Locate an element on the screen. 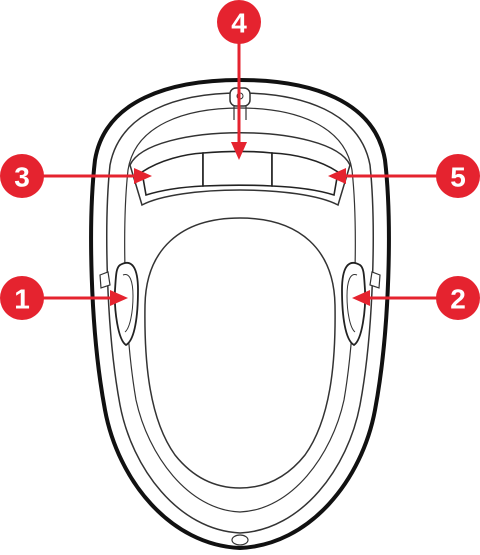  callout-label-1: 1 is located at coordinates (22, 299).